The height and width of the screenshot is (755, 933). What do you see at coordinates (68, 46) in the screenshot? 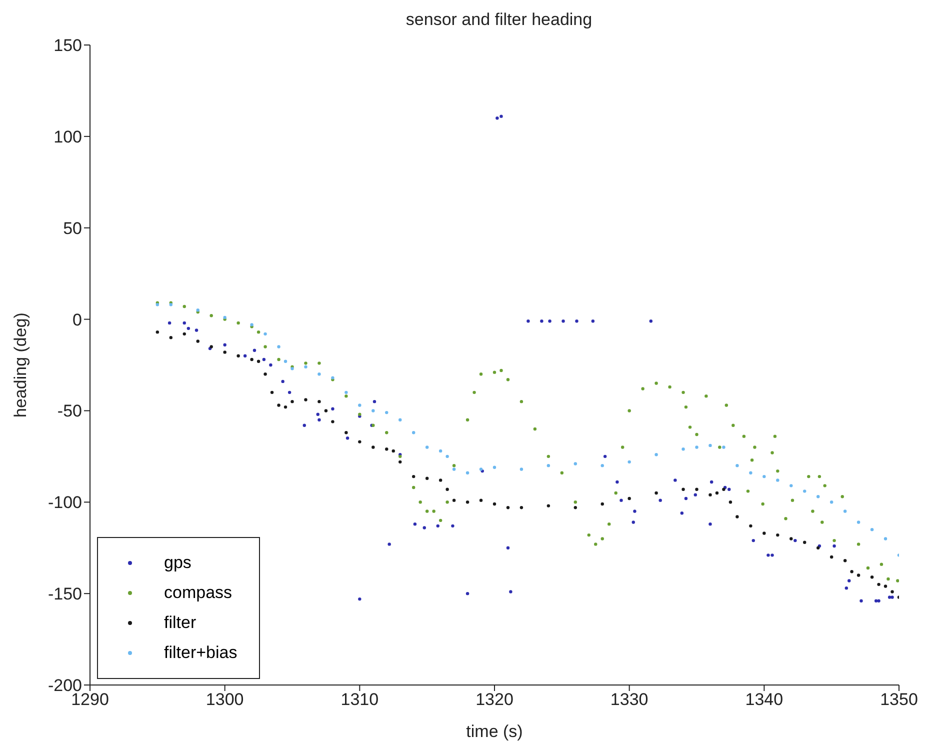
I see `y-tick-label: 150` at bounding box center [68, 46].